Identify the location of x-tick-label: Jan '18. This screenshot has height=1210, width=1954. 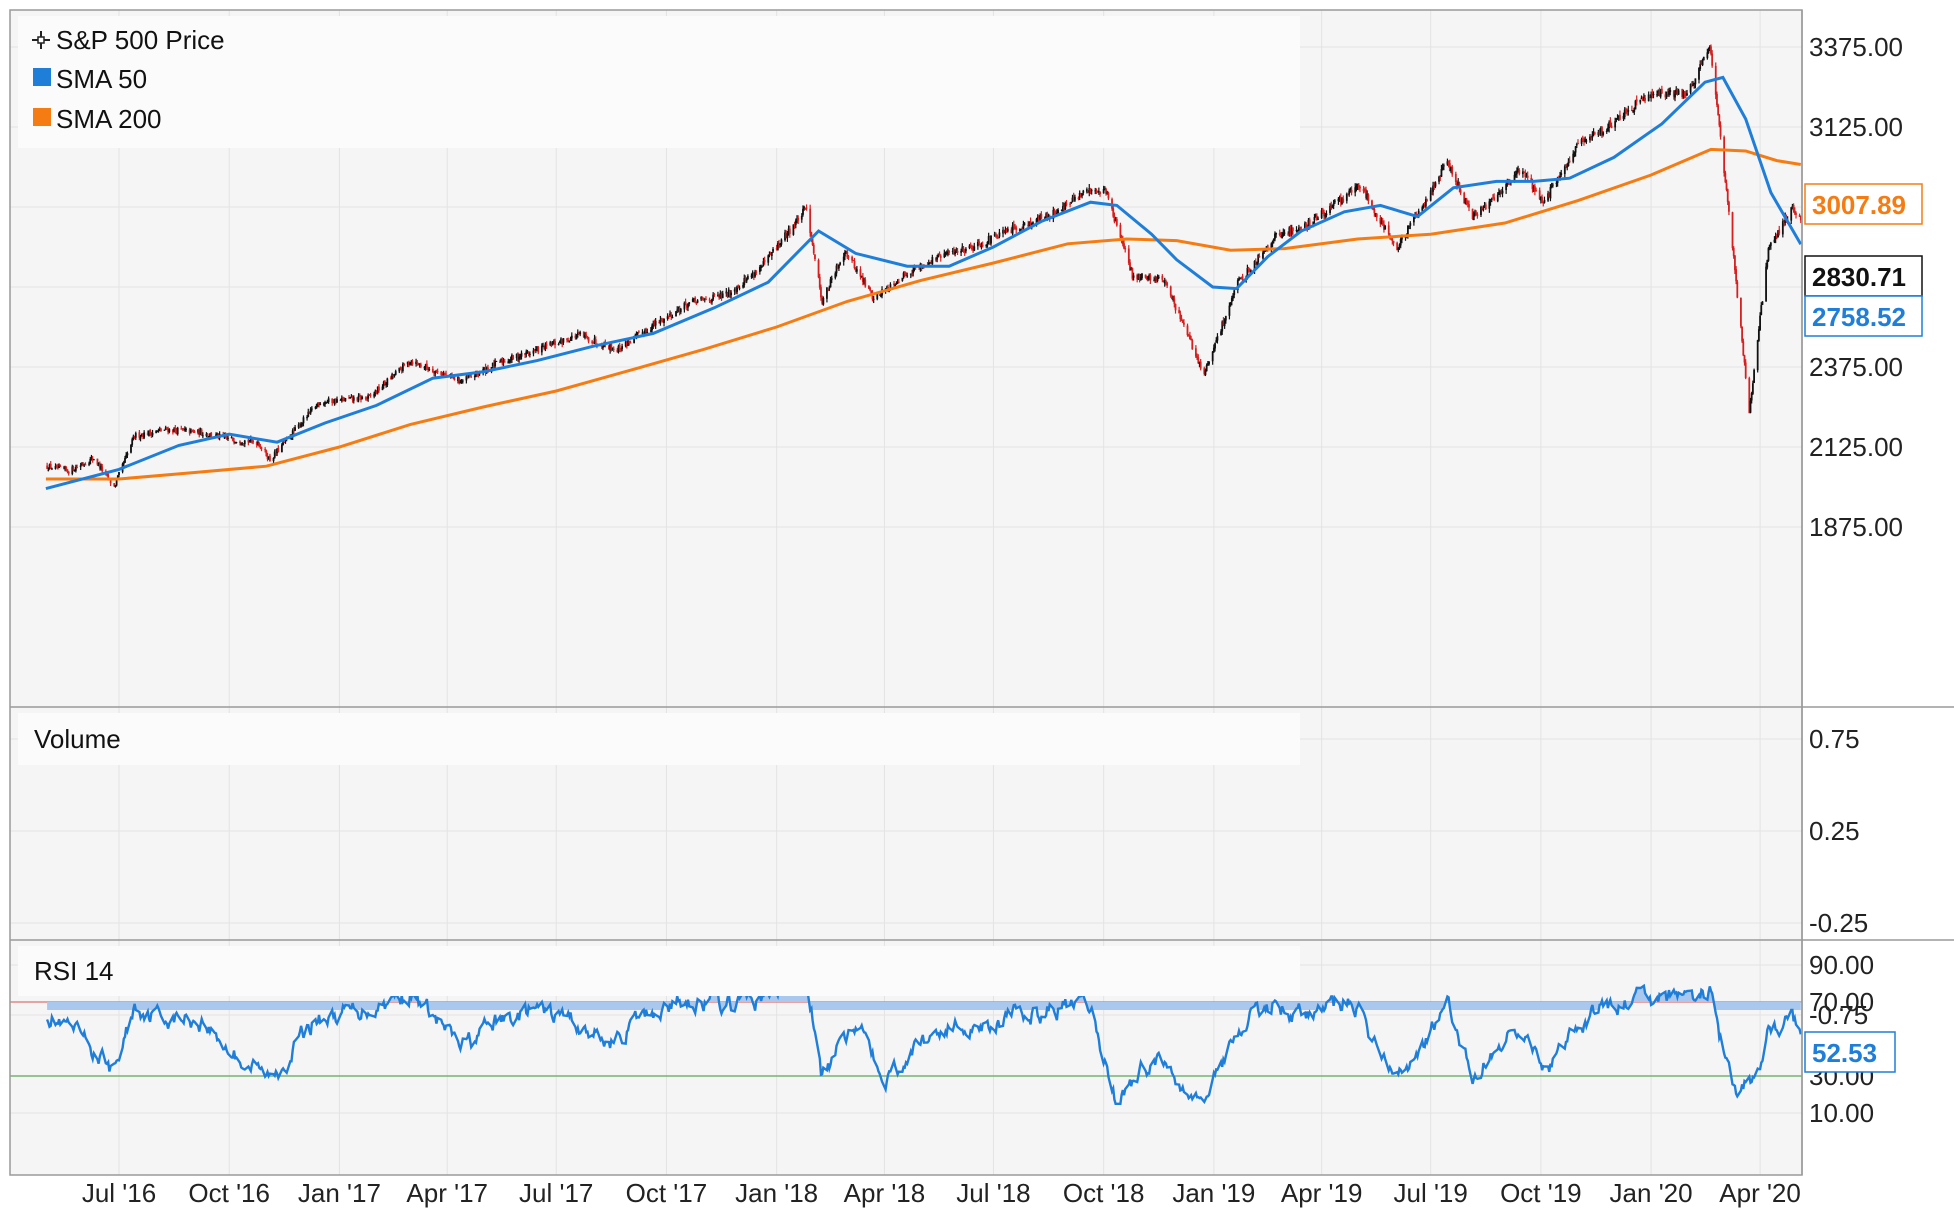
(776, 1193).